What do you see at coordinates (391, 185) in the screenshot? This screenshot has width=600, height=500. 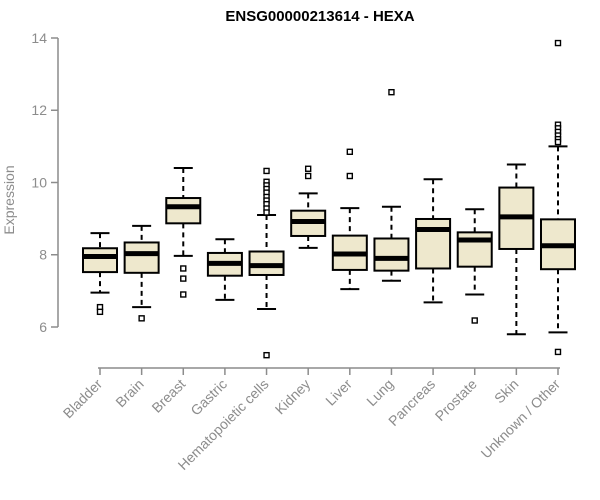 I see `boxplot-lung` at bounding box center [391, 185].